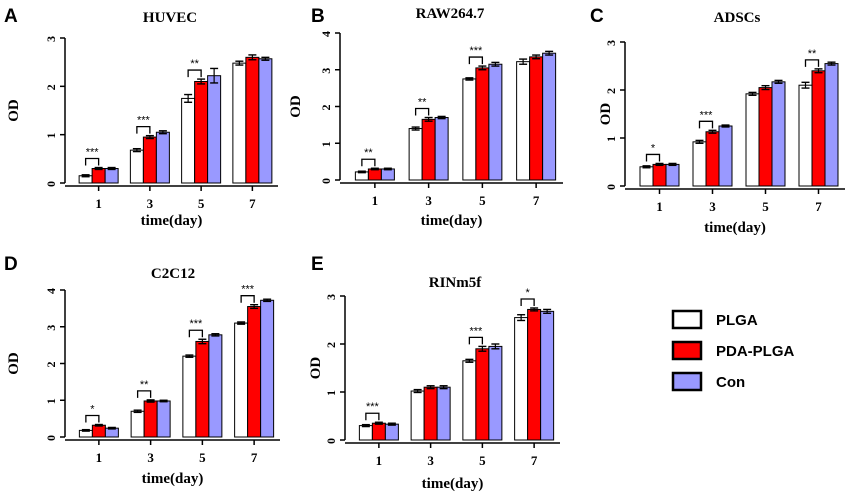 This screenshot has height=497, width=851. I want to click on legend-swatch-con, so click(687, 381).